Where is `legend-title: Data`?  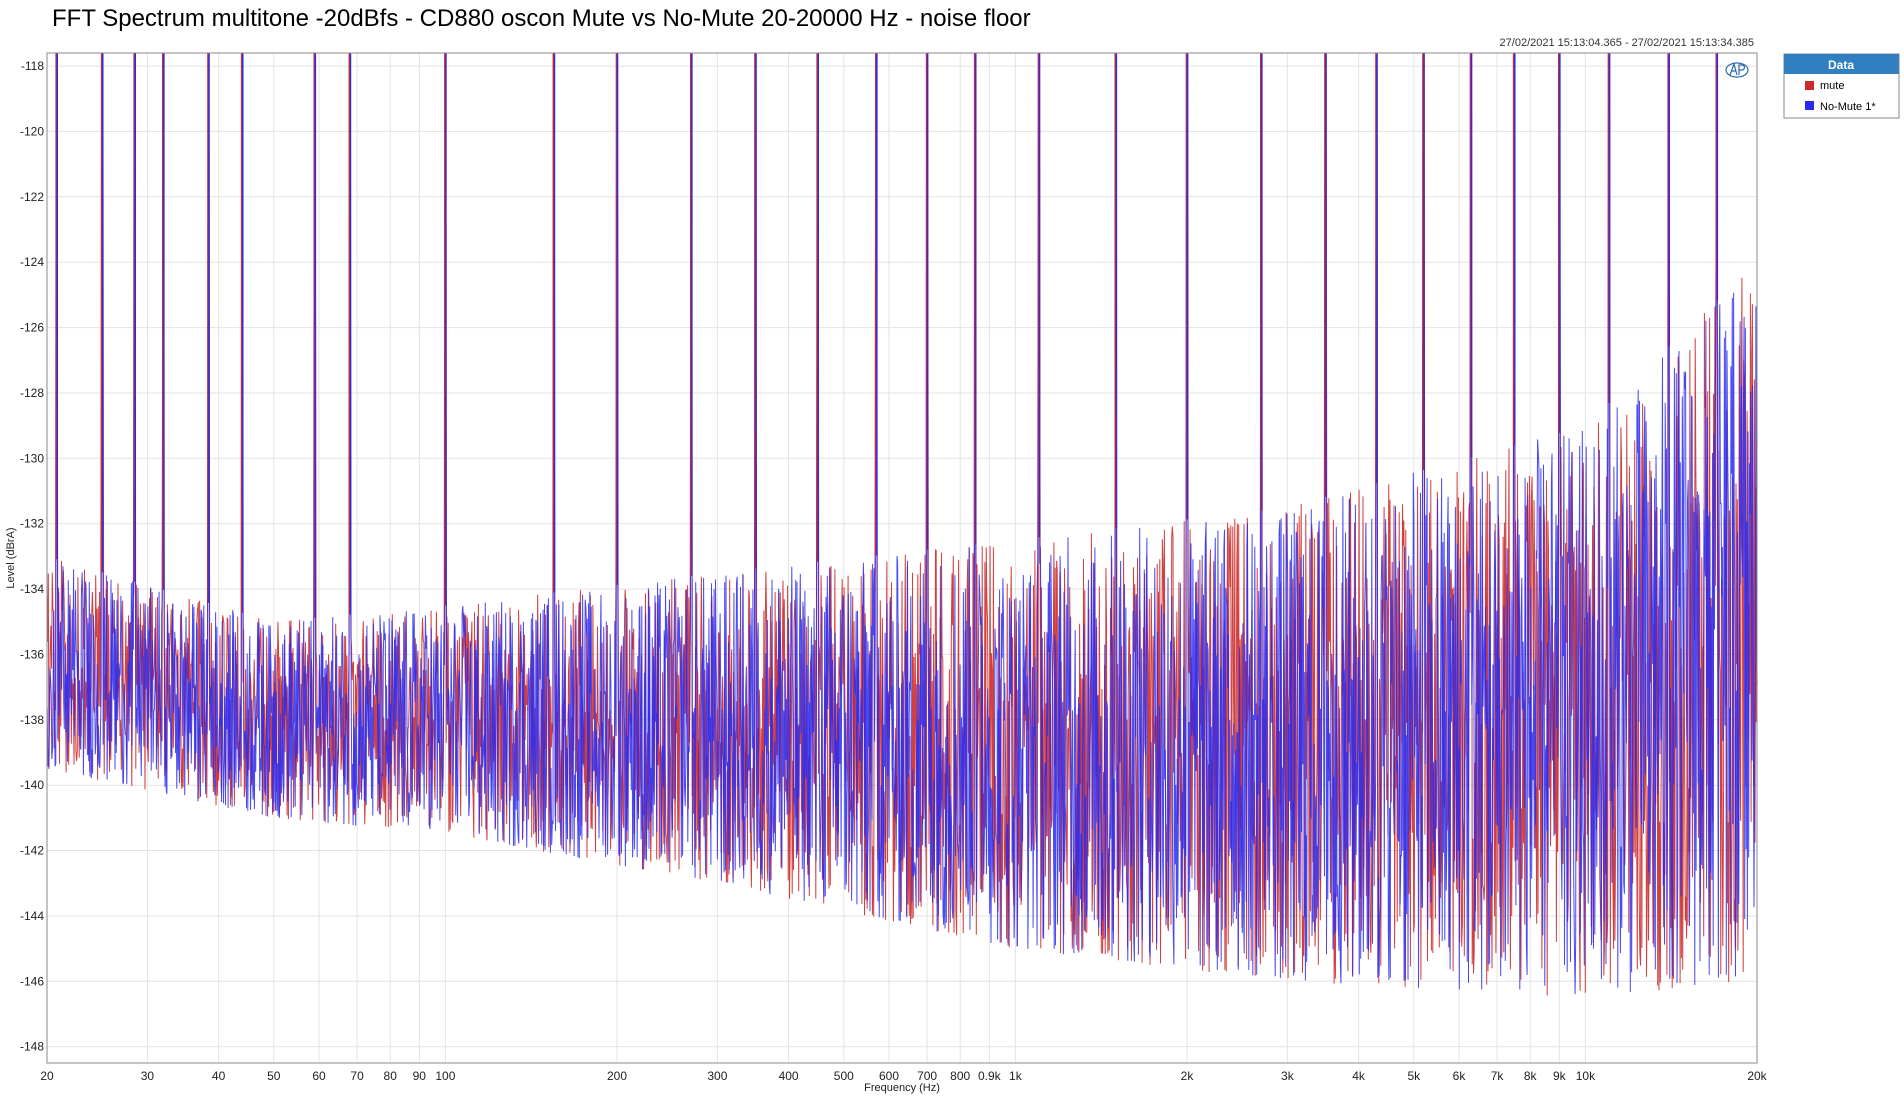
legend-title: Data is located at coordinates (1841, 65).